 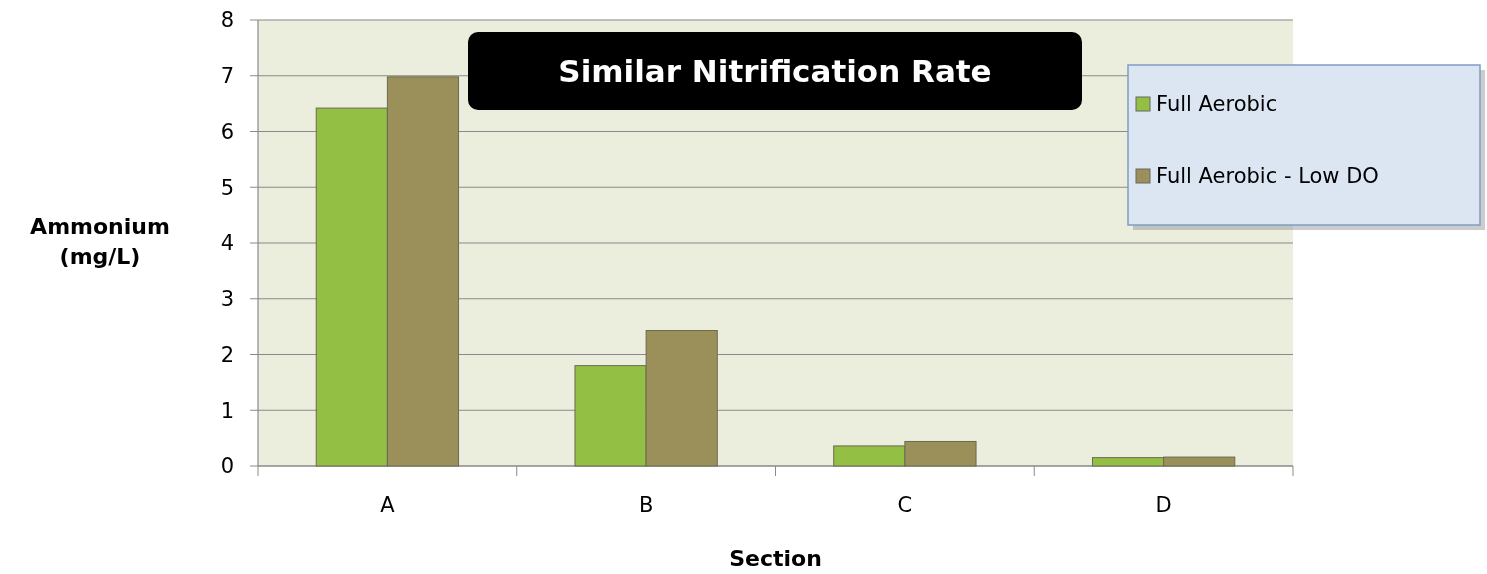 What do you see at coordinates (775, 558) in the screenshot?
I see `x-axis-title: Section` at bounding box center [775, 558].